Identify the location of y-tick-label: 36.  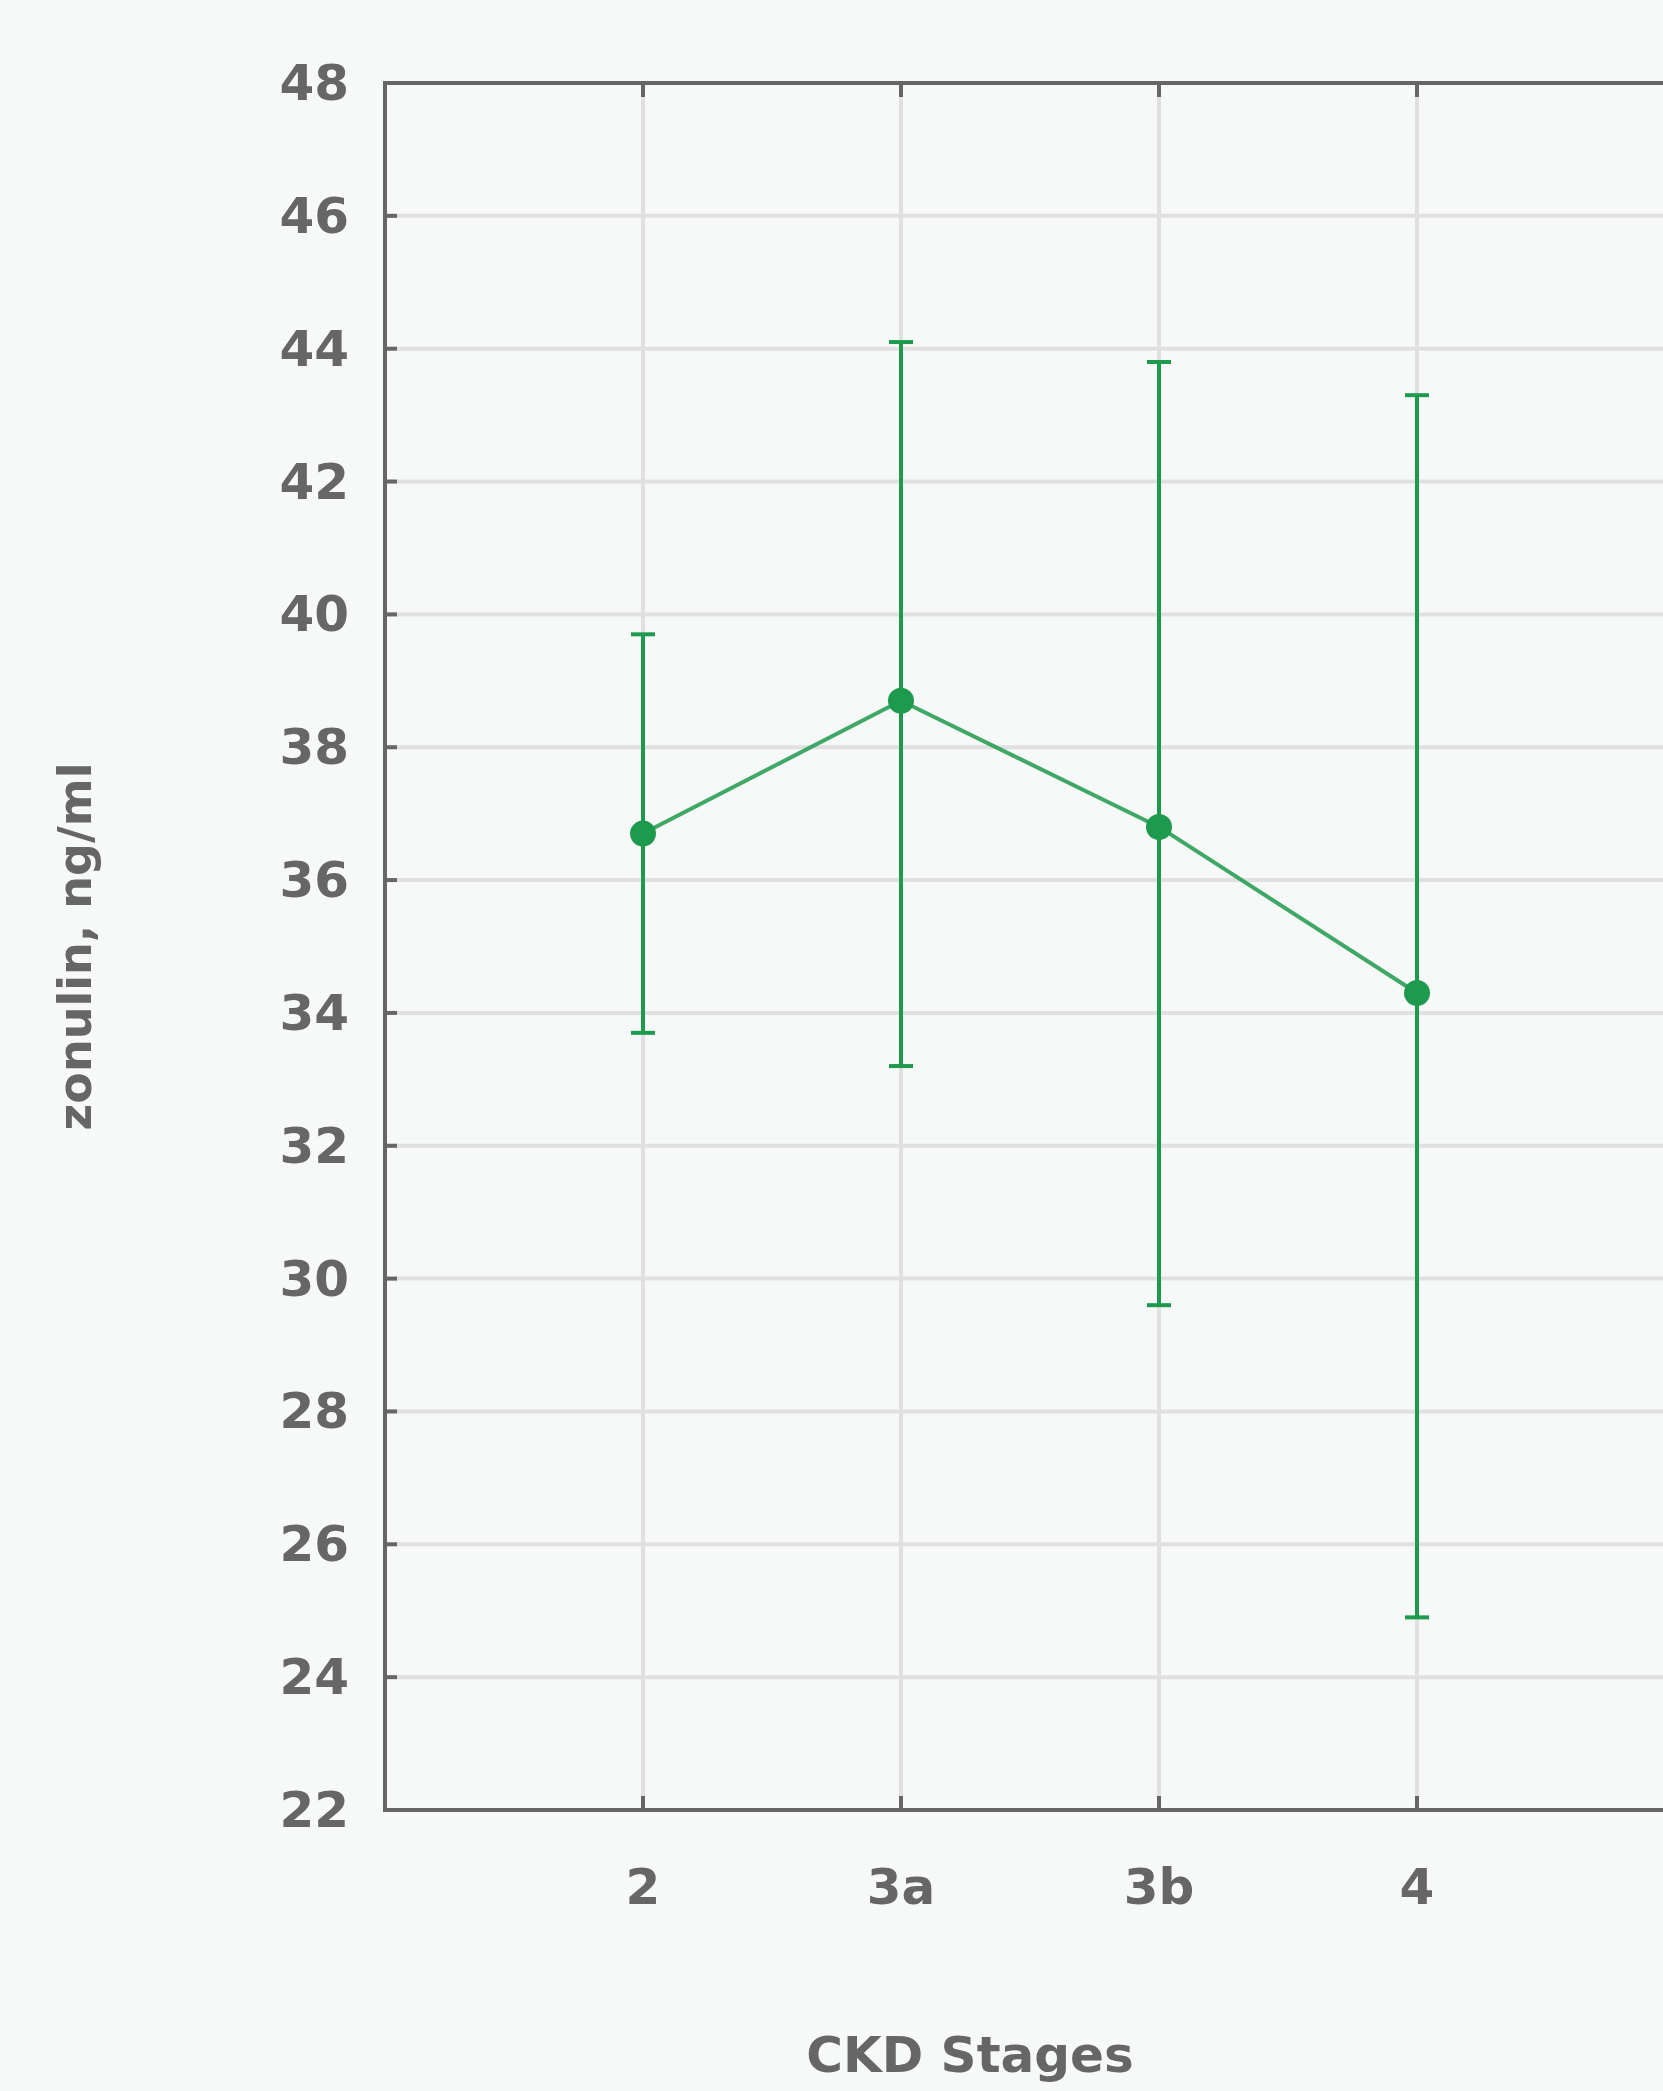
(314, 880).